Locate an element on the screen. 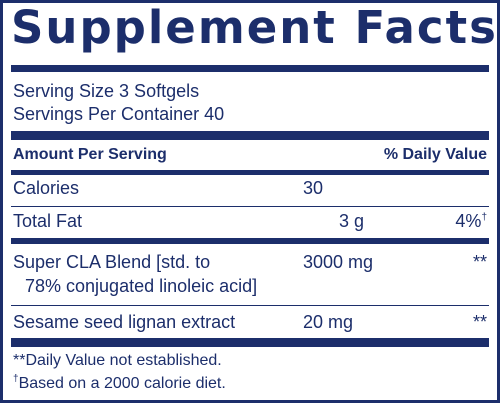 The width and height of the screenshot is (500, 403). panel-title: Supplement Facts is located at coordinates (254, 27).